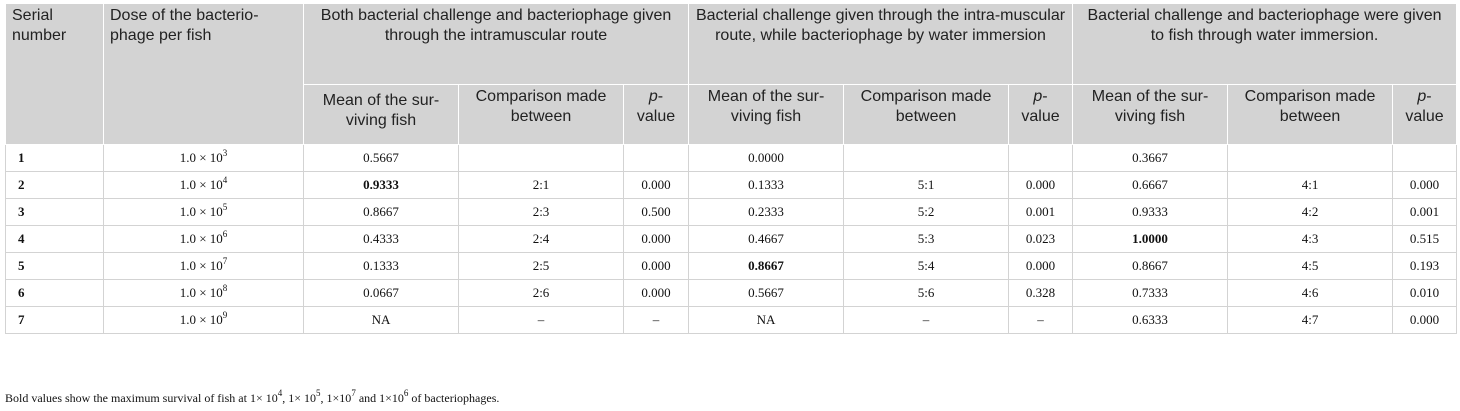 The height and width of the screenshot is (411, 1460). What do you see at coordinates (1150, 158) in the screenshot?
I see `cell-g3-mean: 0.3667` at bounding box center [1150, 158].